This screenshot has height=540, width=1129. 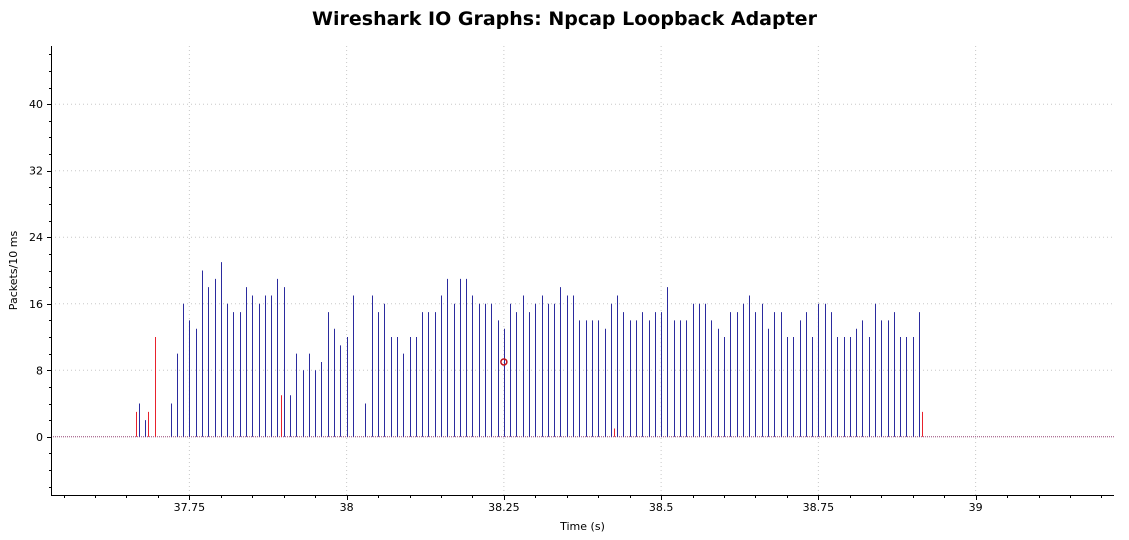 I want to click on x-tick-label: 38.25, so click(x=504, y=507).